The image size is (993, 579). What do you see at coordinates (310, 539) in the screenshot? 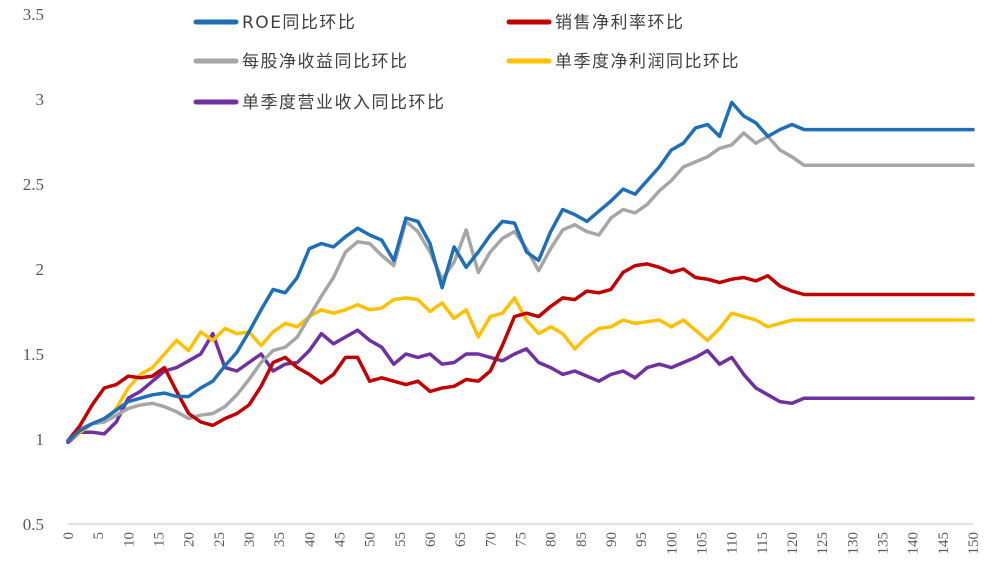
I see `x-tick-label: 40` at bounding box center [310, 539].